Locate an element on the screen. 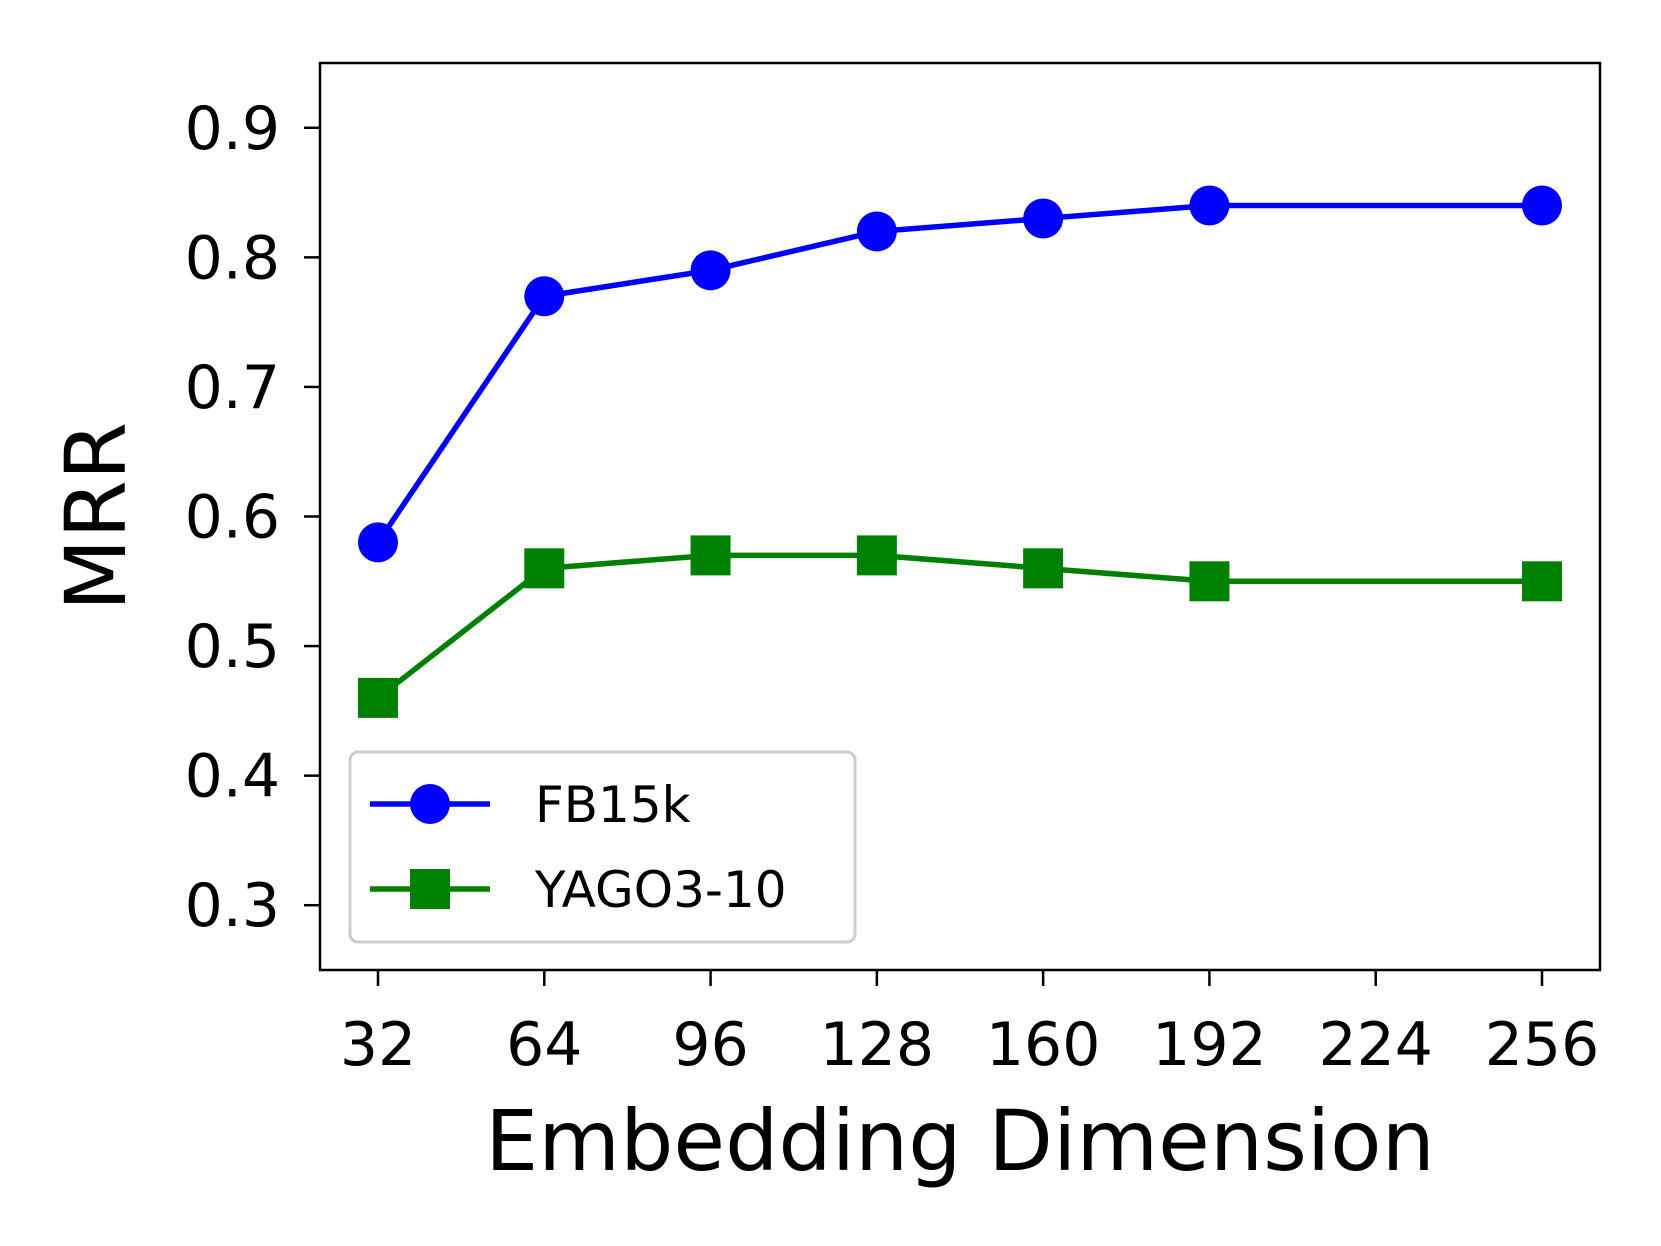  legend-marker-fb15k is located at coordinates (430, 804).